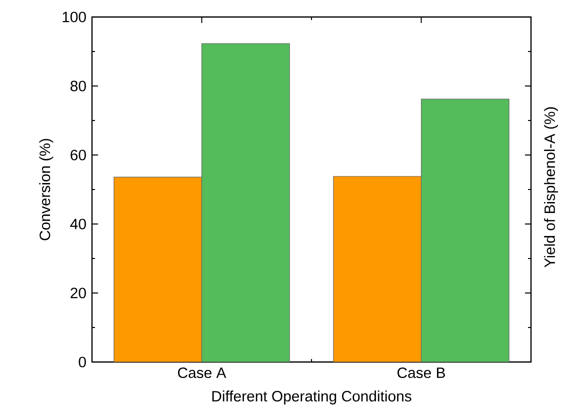  I want to click on y-tick-label: 40, so click(78, 224).